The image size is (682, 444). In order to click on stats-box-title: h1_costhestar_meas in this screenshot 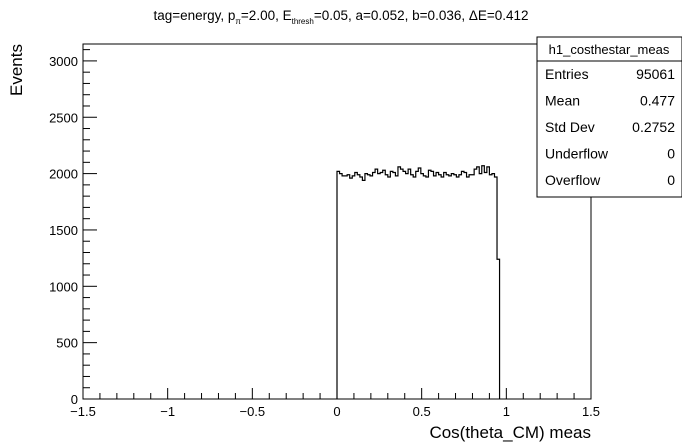, I will do `click(609, 49)`.